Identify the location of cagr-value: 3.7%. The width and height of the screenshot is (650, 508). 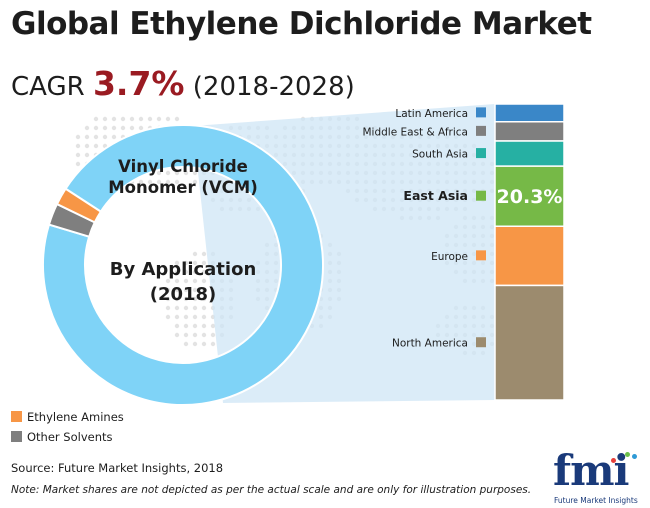
(138, 83).